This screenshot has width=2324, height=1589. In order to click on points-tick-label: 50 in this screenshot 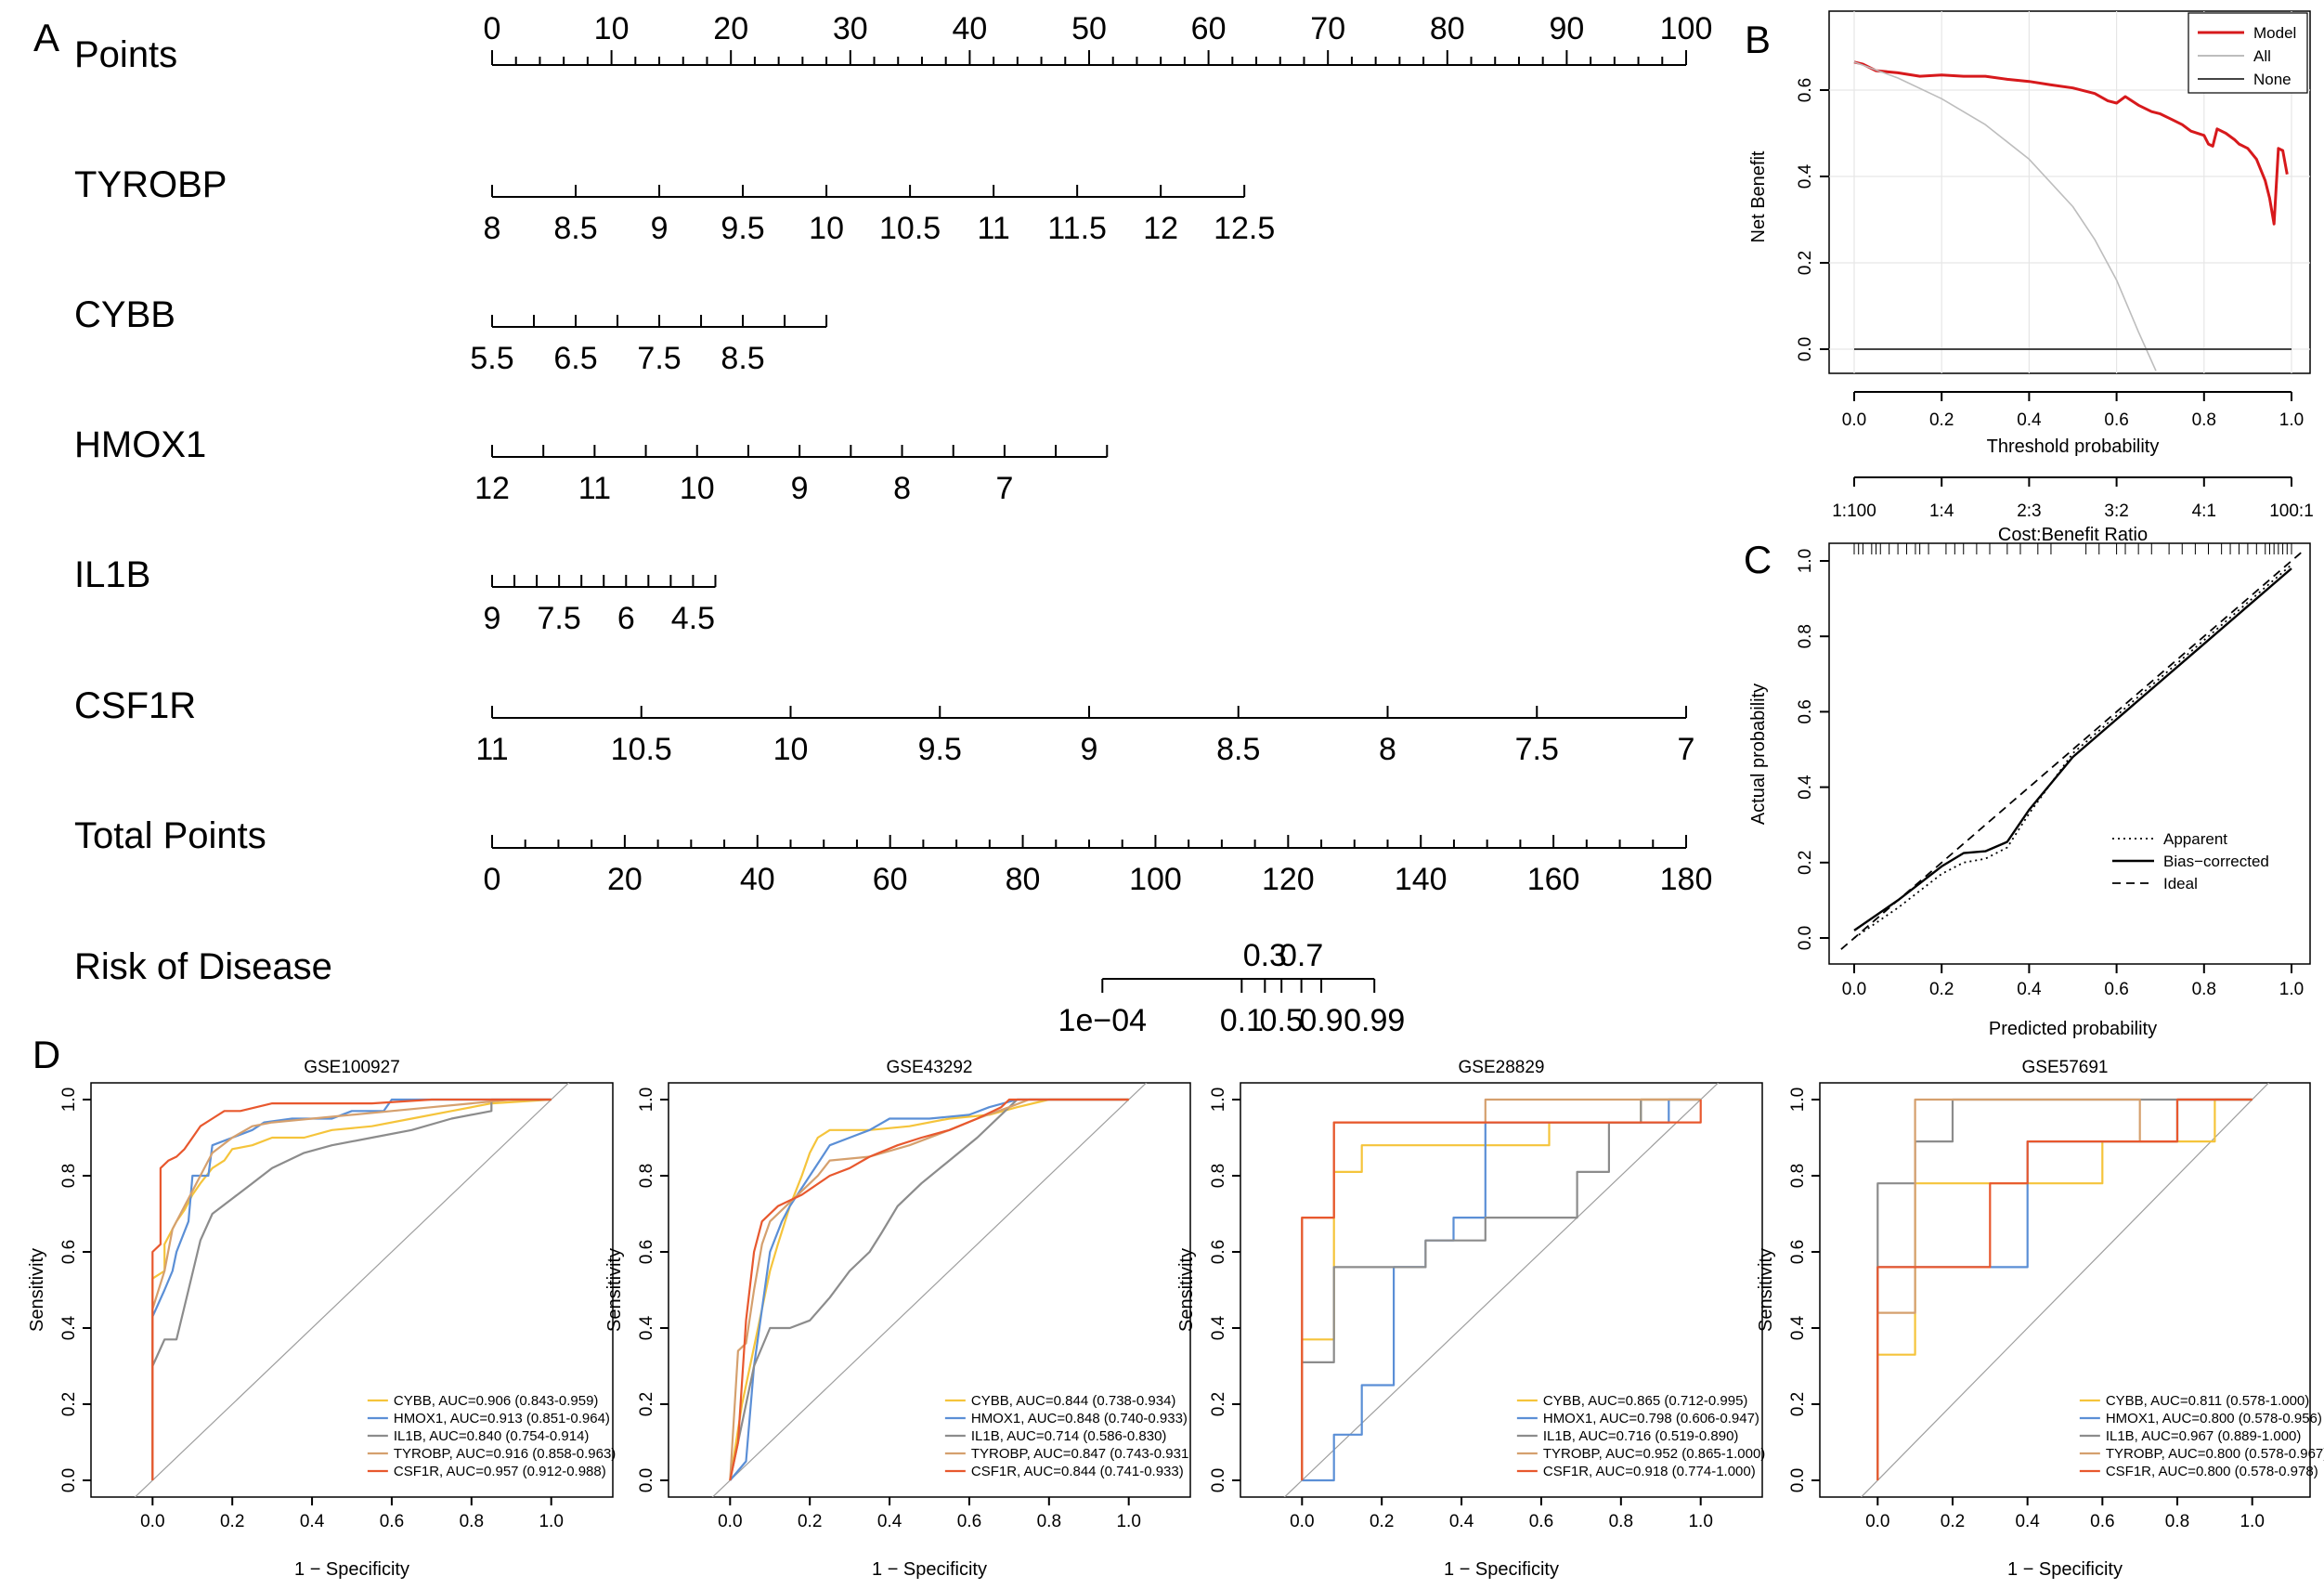, I will do `click(1089, 29)`.